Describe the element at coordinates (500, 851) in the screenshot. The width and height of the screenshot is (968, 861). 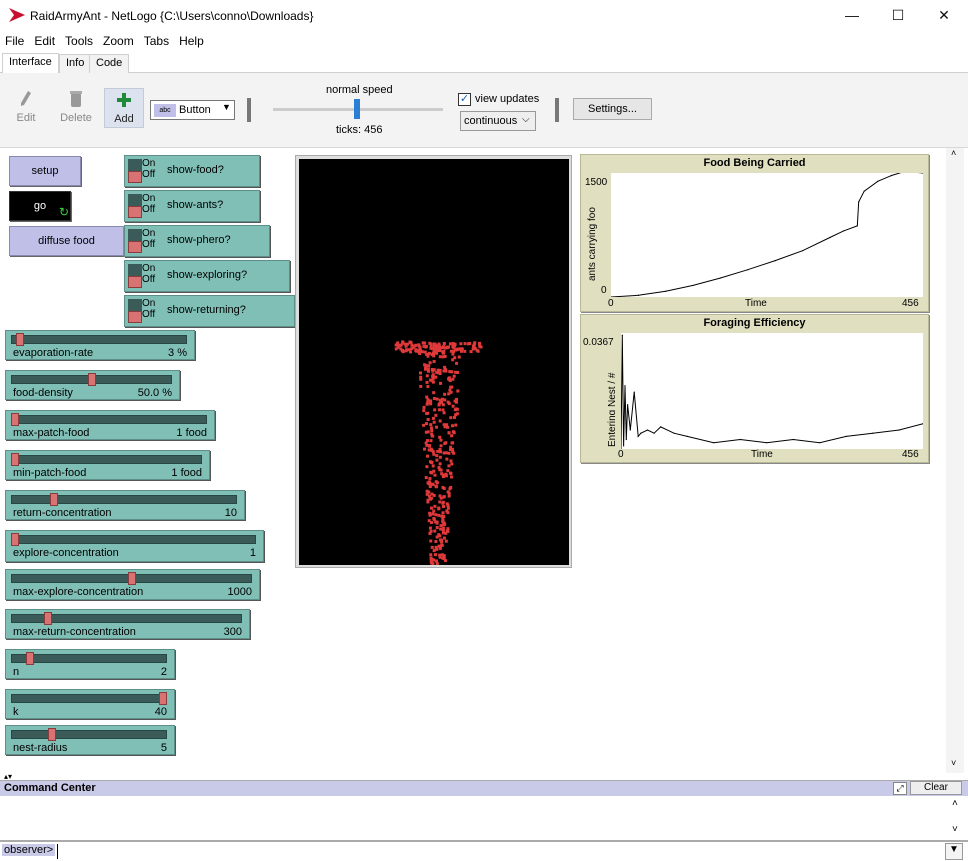
I see `command-input` at that location.